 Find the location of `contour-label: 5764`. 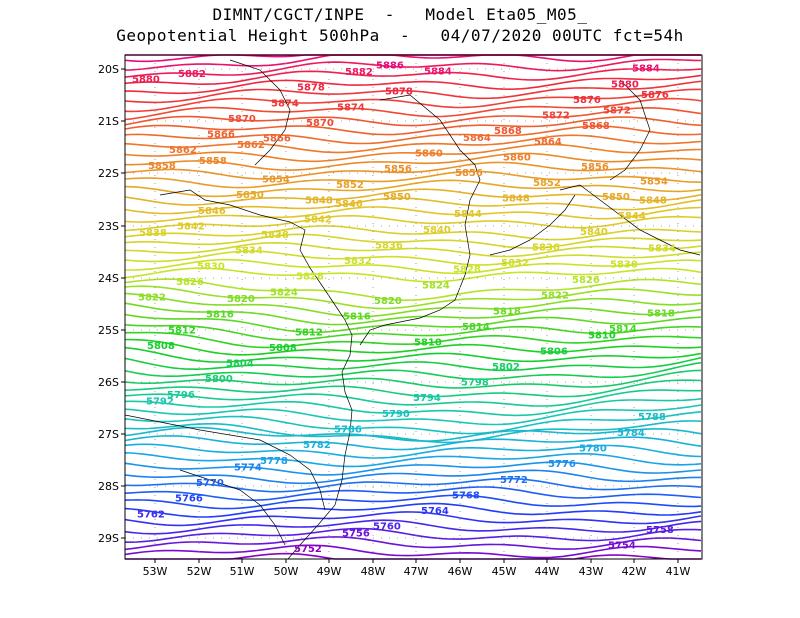

contour-label: 5764 is located at coordinates (435, 511).